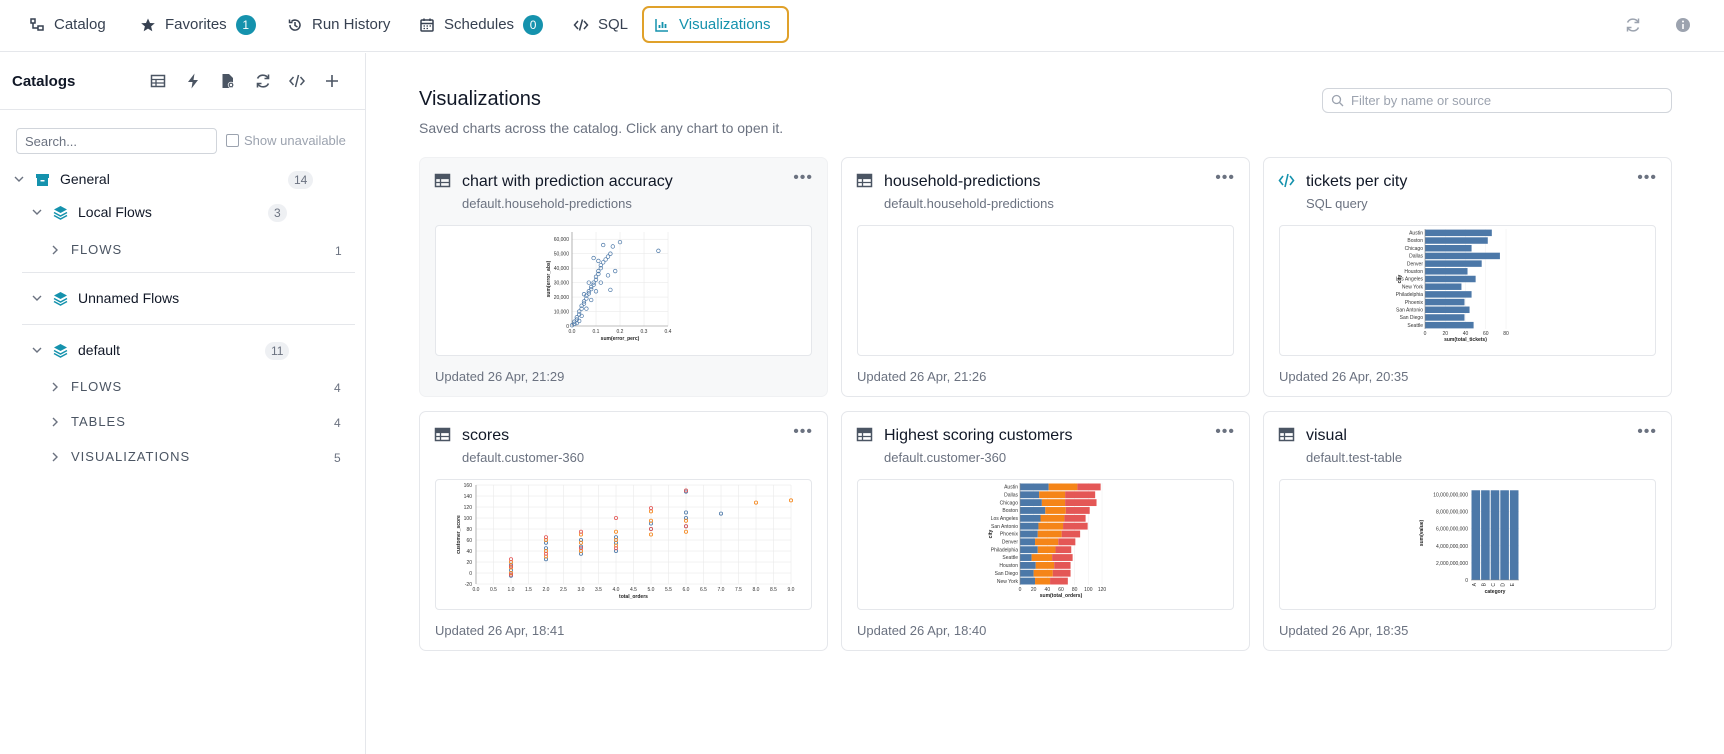 This screenshot has width=1724, height=754. Describe the element at coordinates (337, 423) in the screenshot. I see `default-tables-count: 4` at that location.